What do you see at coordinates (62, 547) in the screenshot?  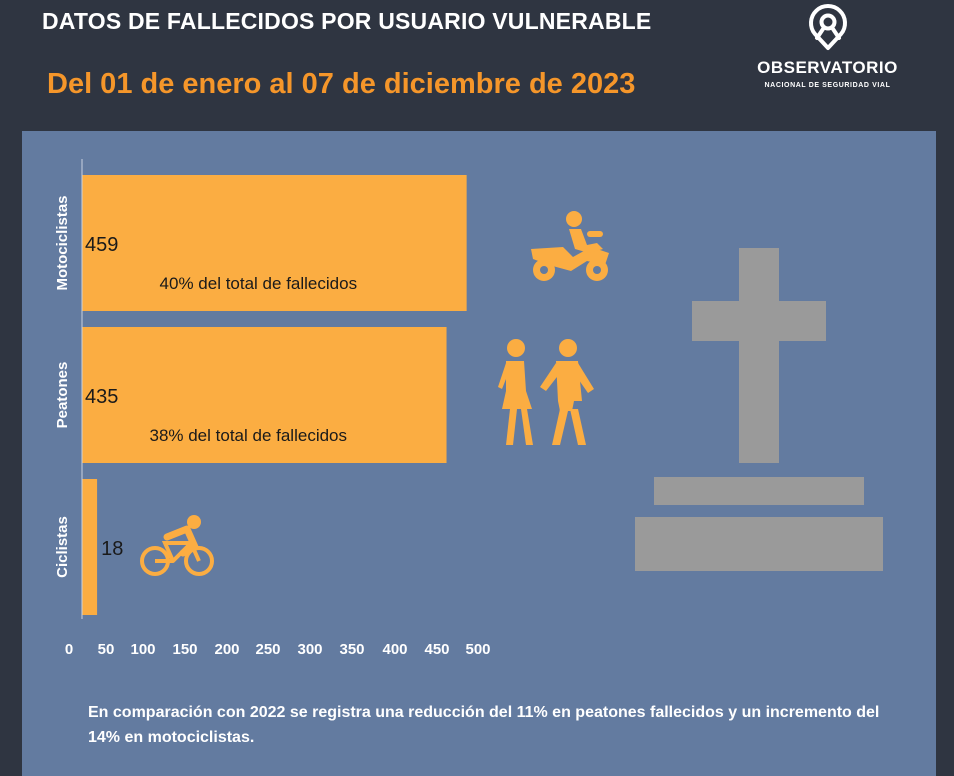 I see `category-label-ciclistas: Ciclistas` at bounding box center [62, 547].